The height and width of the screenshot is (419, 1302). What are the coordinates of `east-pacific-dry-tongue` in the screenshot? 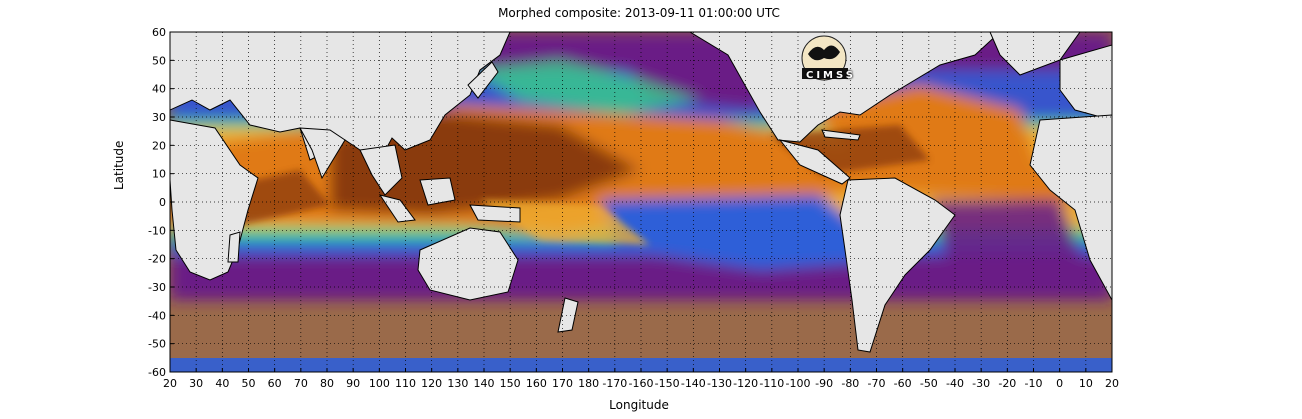 It's located at (750, 232).